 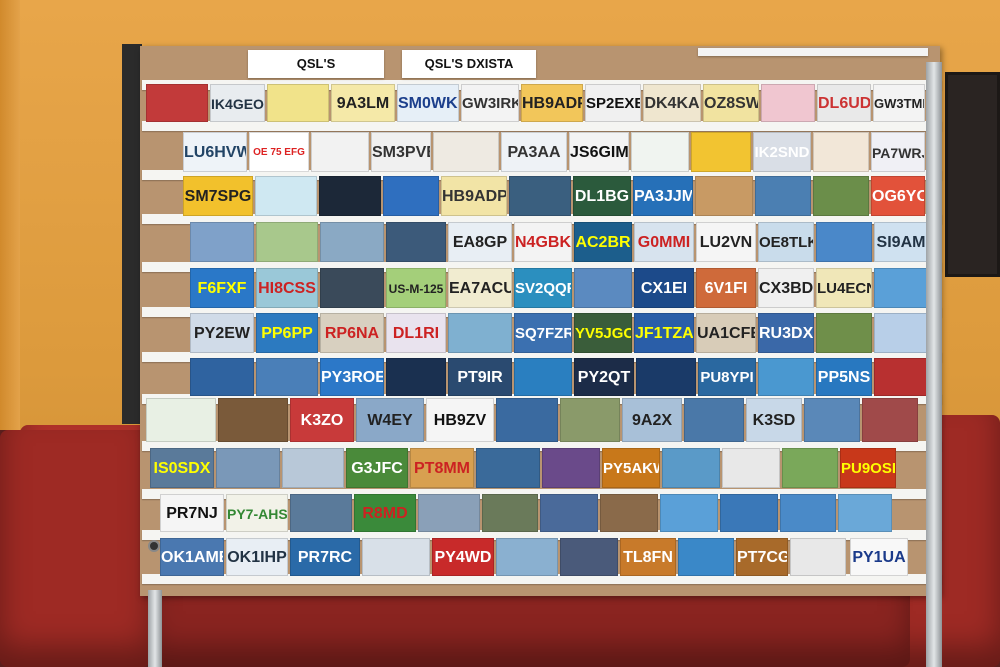 I want to click on qsl-card: W4EY, so click(x=390, y=420).